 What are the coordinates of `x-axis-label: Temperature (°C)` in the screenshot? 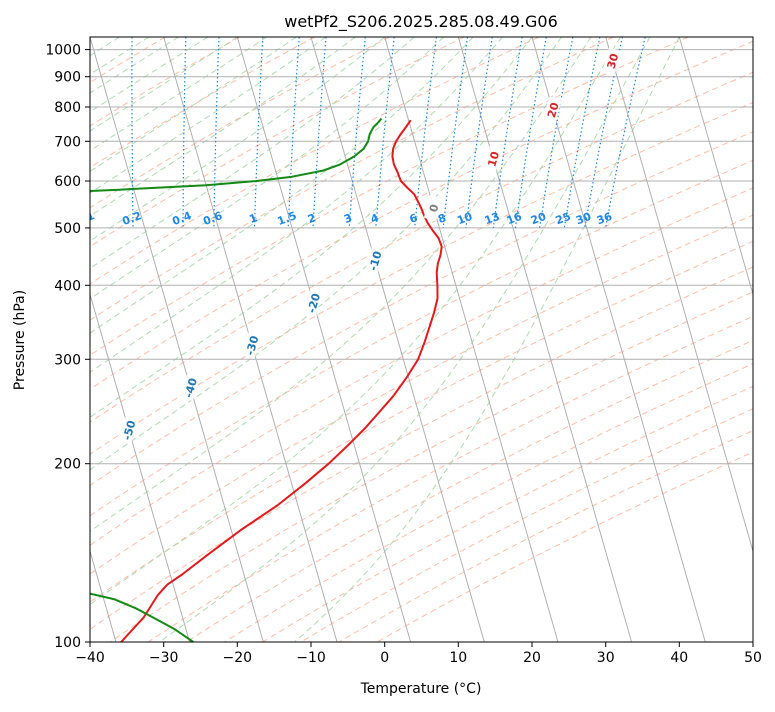 It's located at (421, 689).